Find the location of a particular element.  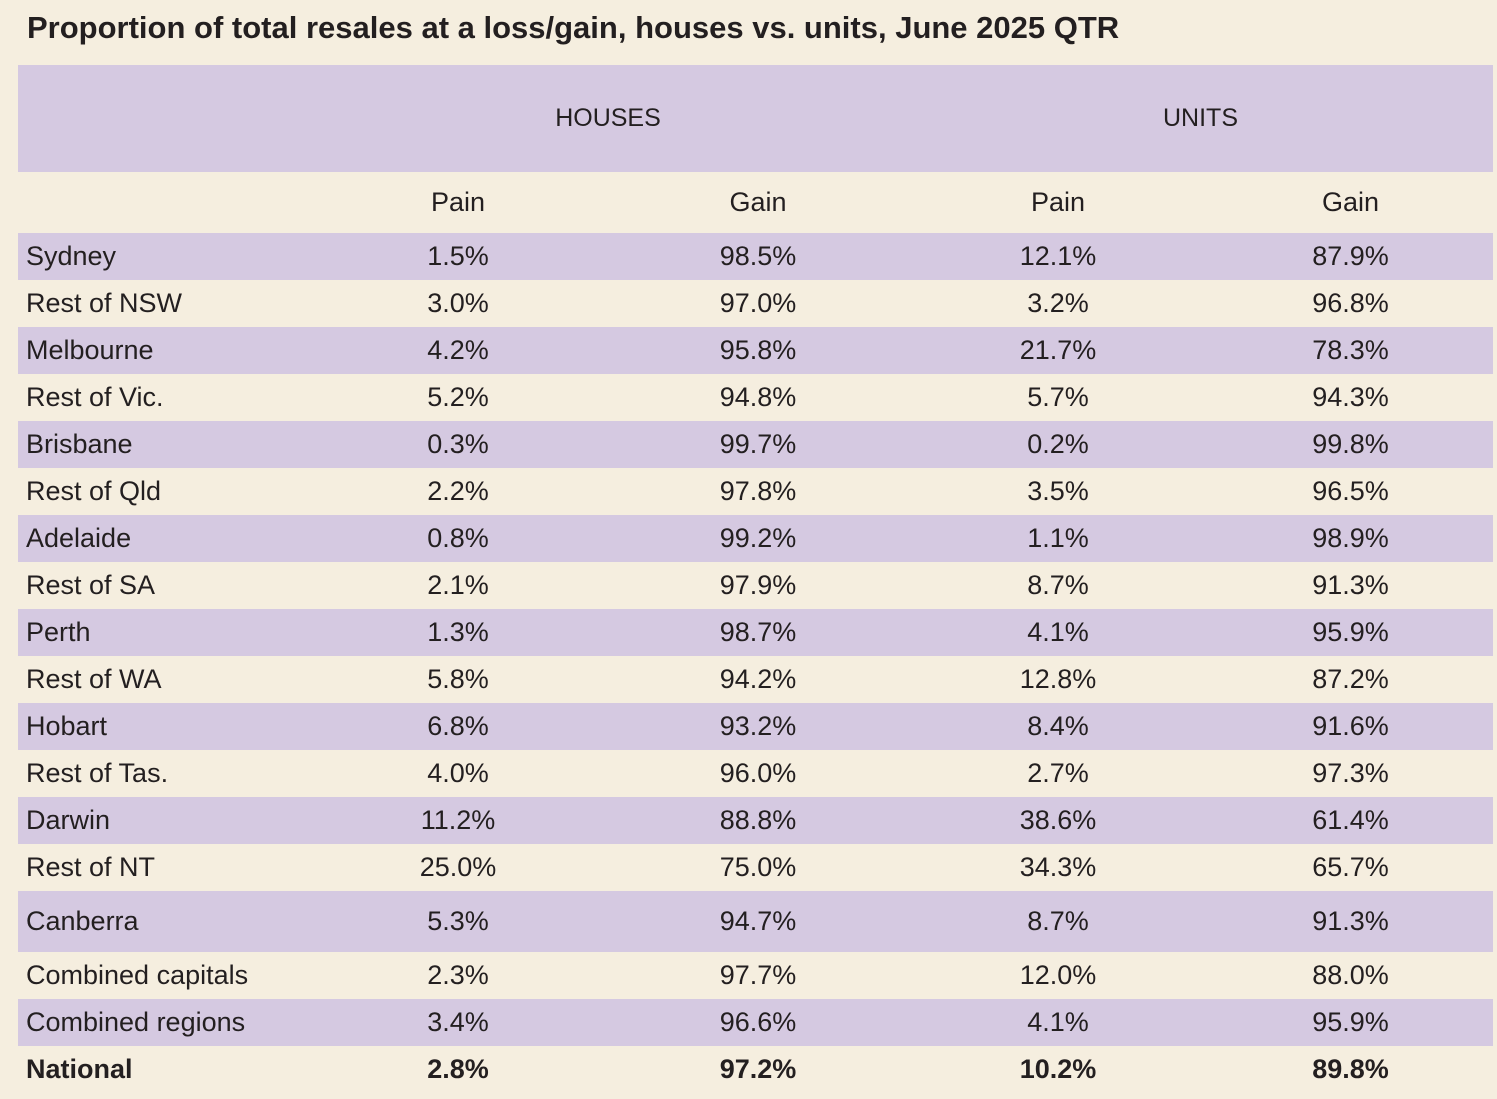

table-row: Rest of WA 5.8% 94.2% 12.8% 87.2% is located at coordinates (755, 679).